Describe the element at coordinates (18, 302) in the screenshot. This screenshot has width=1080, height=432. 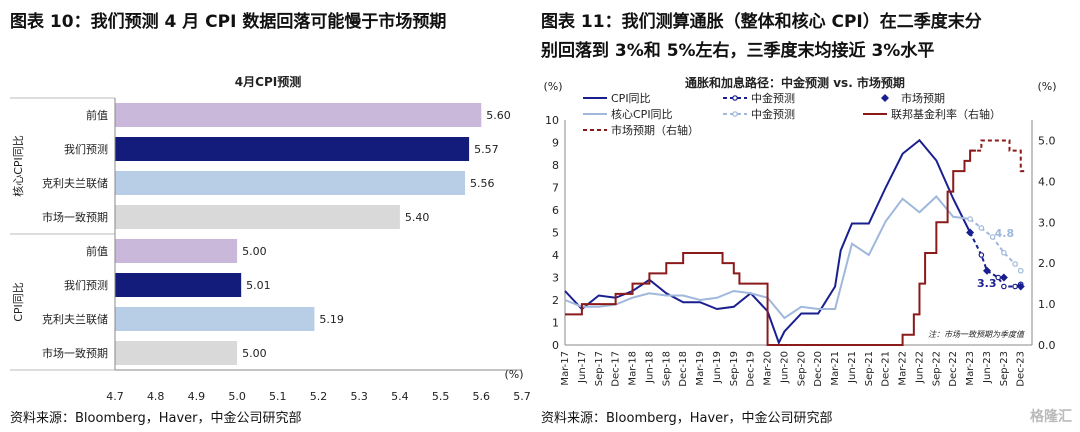
I see `bar-group-label: CPI同比` at that location.